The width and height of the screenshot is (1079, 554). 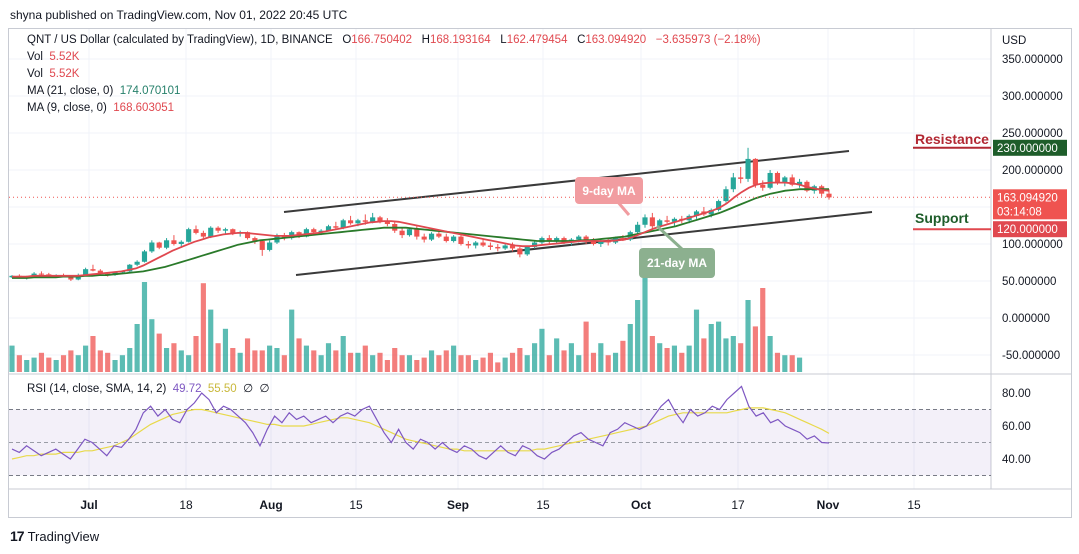 I want to click on ma21-annotation-label: 21-day MA, so click(x=677, y=263).